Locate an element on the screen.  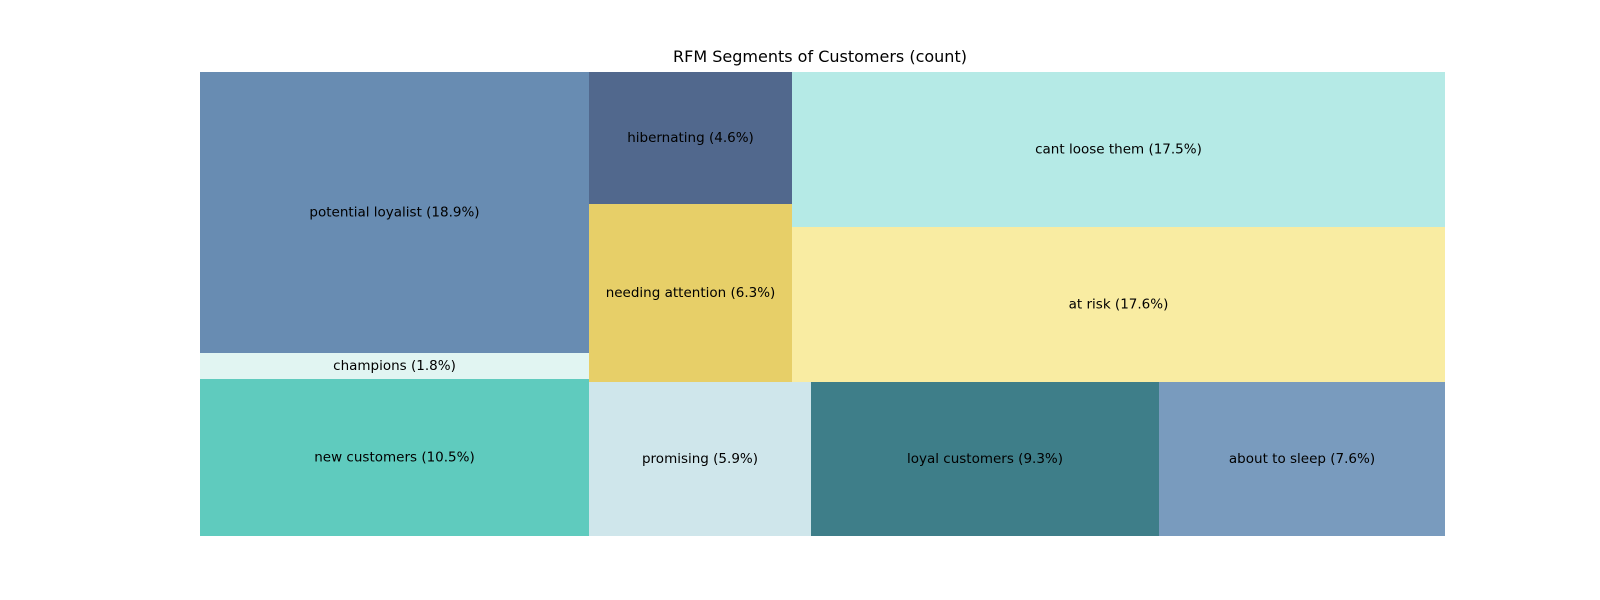
tile-label-potential-loyalist: potential loyalist (18.9%) is located at coordinates (394, 213).